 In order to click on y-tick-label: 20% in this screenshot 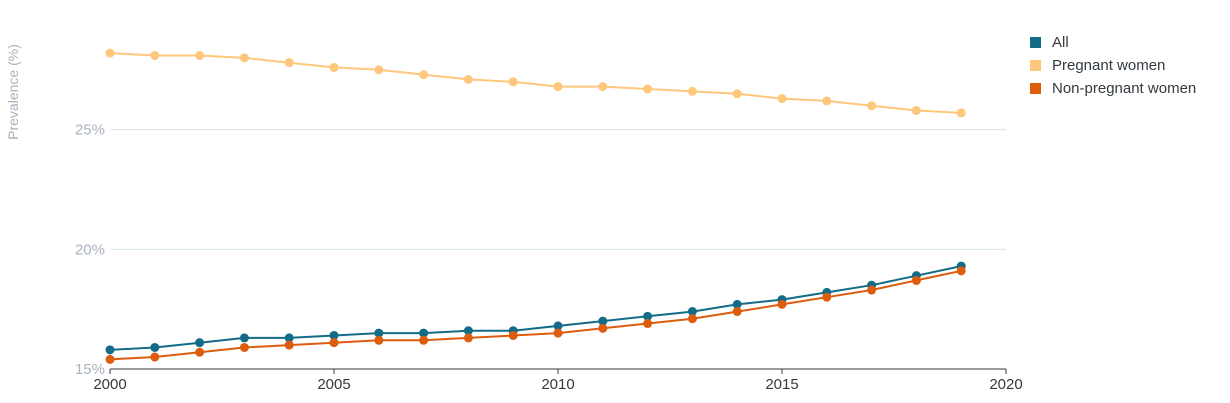, I will do `click(90, 249)`.